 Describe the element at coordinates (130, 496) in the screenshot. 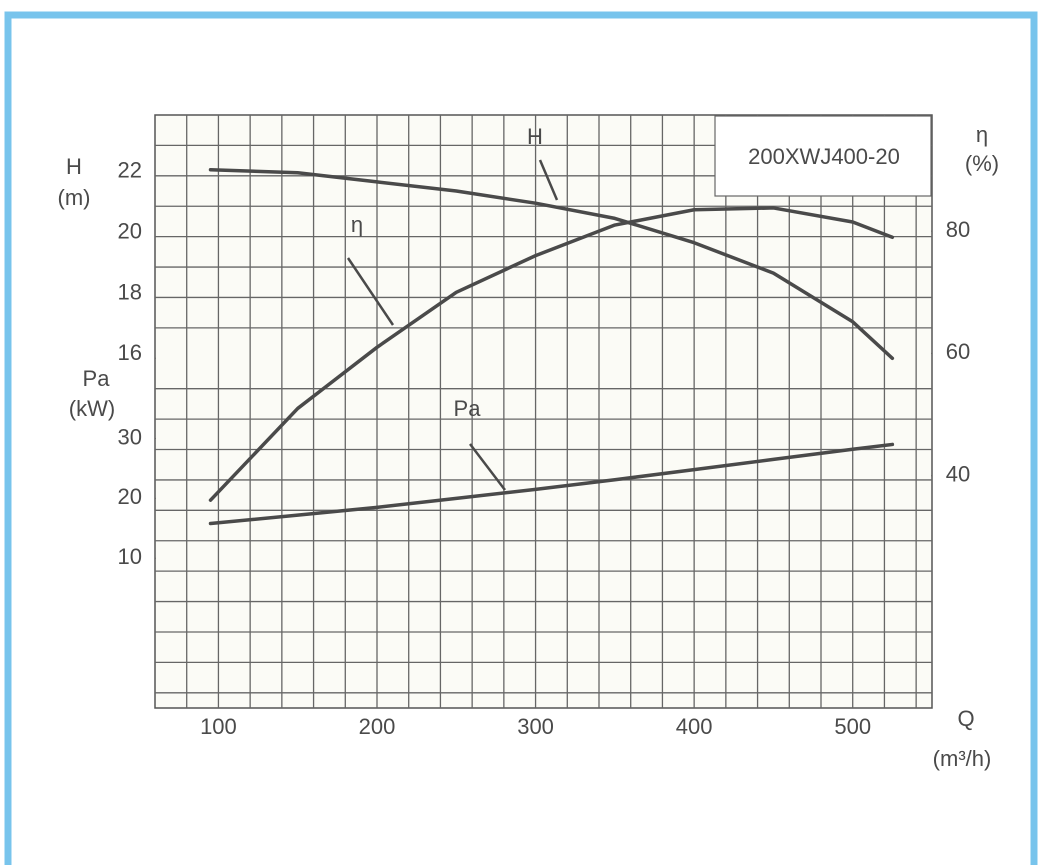

I see `y3-tick-label: 20` at that location.